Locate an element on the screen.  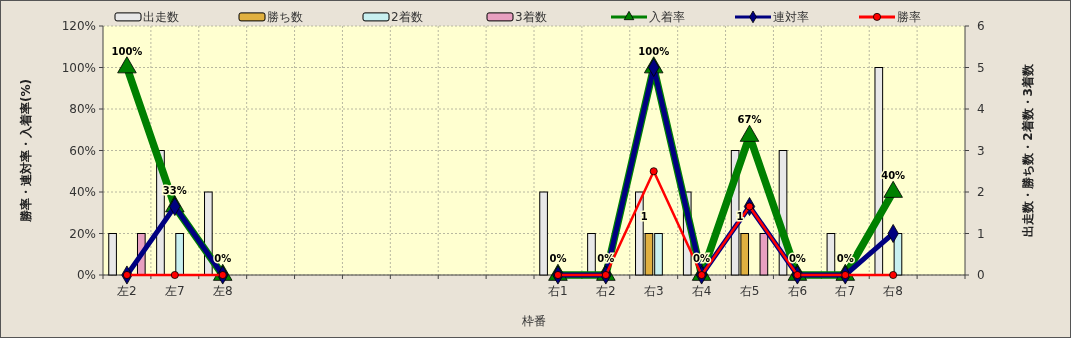
legend-label: 連対率 is located at coordinates (791, 16).